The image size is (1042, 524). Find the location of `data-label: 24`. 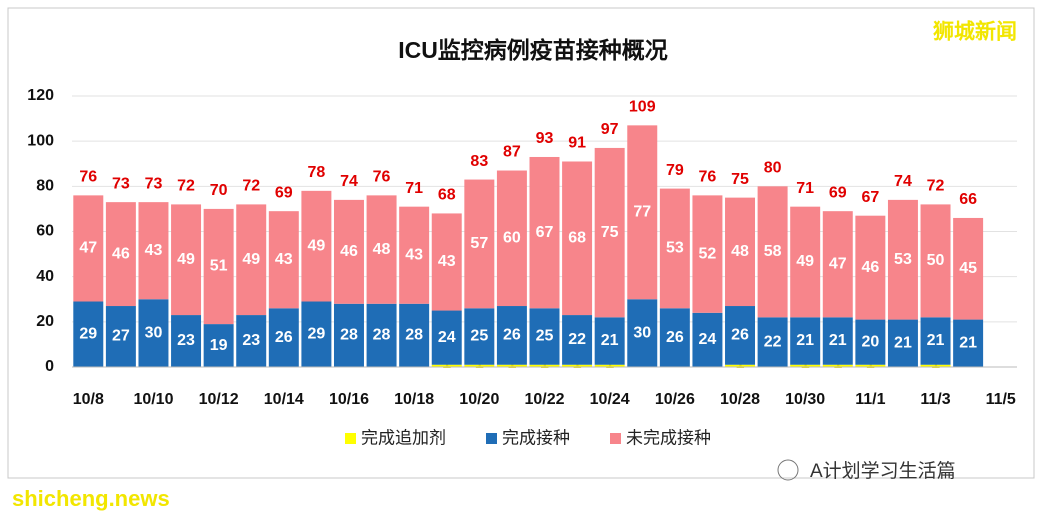

data-label: 24 is located at coordinates (708, 339).